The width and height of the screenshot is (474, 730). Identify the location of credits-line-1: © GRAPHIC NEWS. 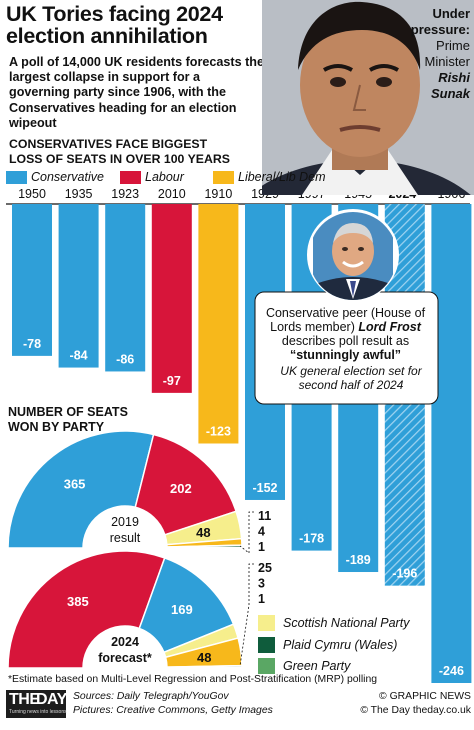
(425, 696).